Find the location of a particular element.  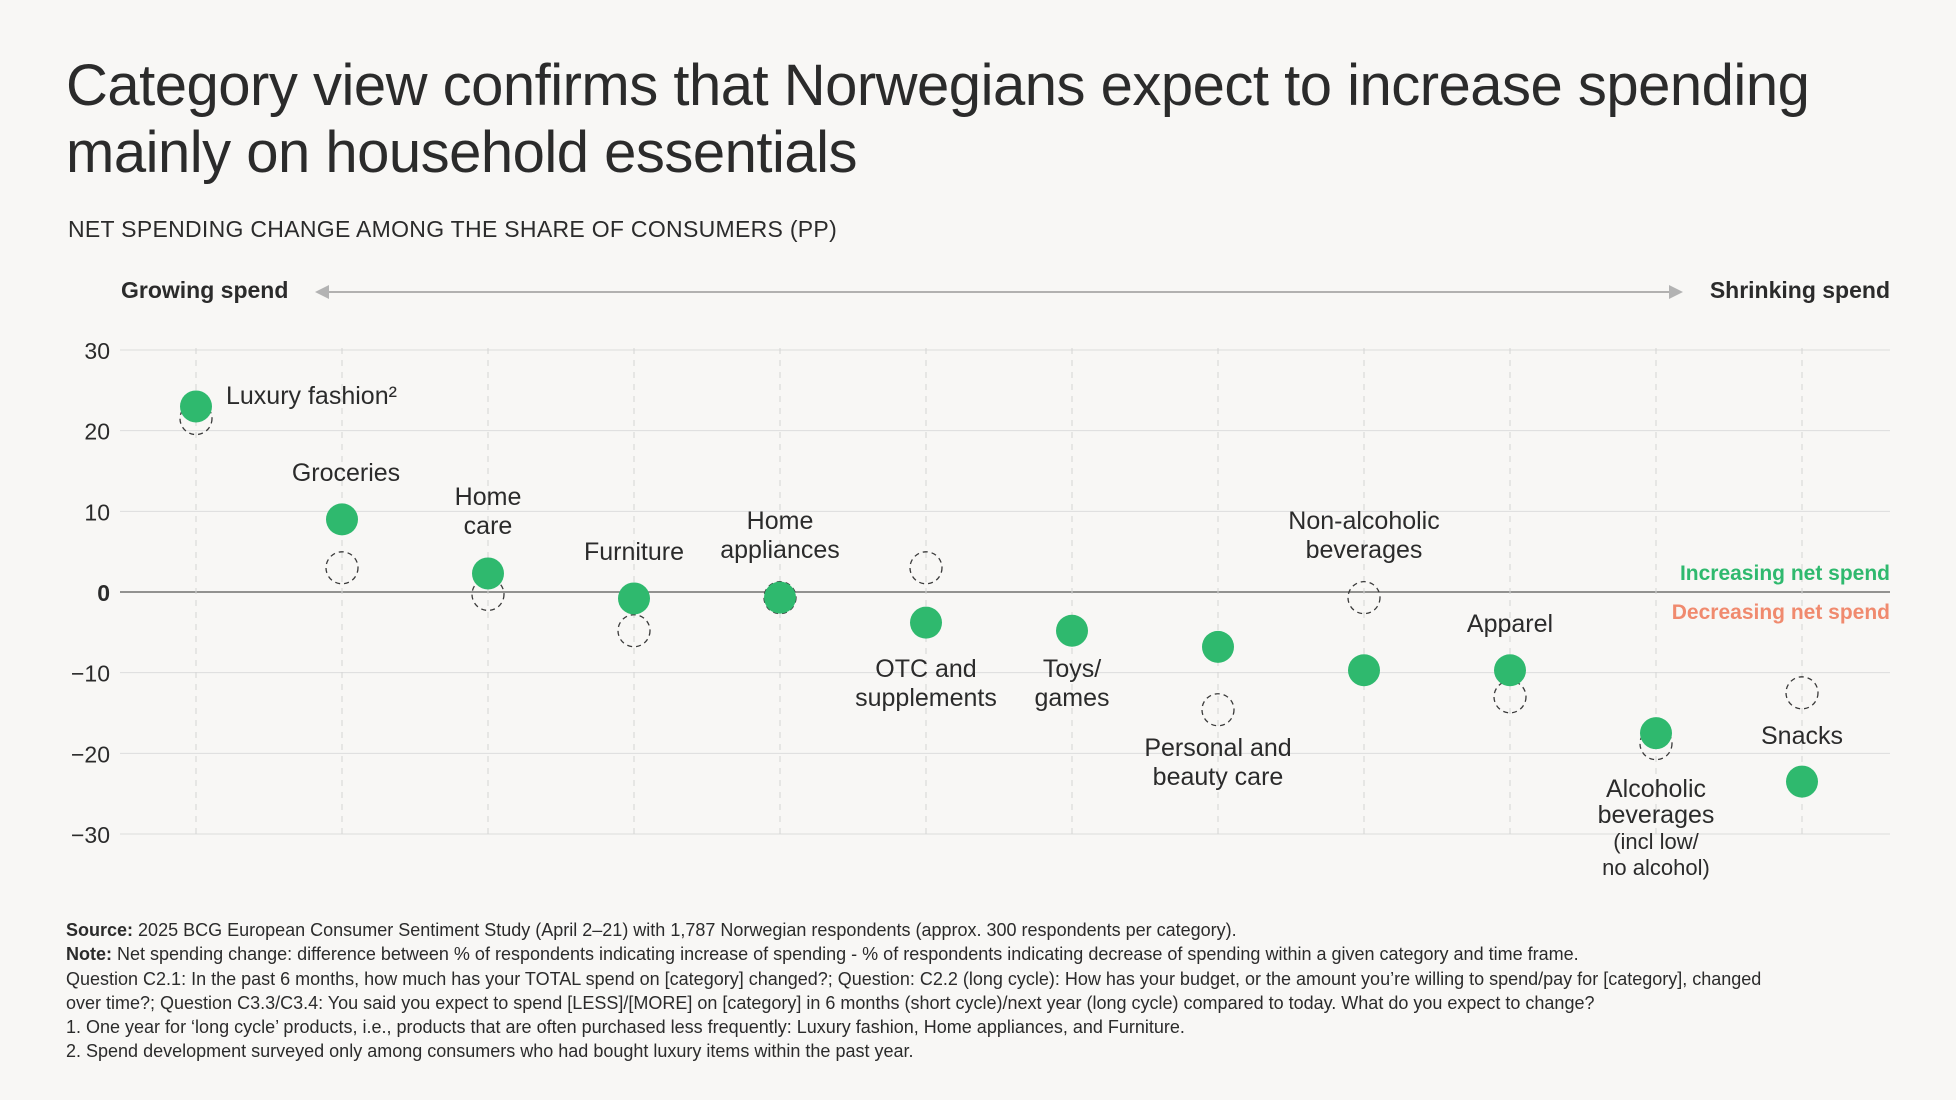

category-label-line: supplements is located at coordinates (926, 698).